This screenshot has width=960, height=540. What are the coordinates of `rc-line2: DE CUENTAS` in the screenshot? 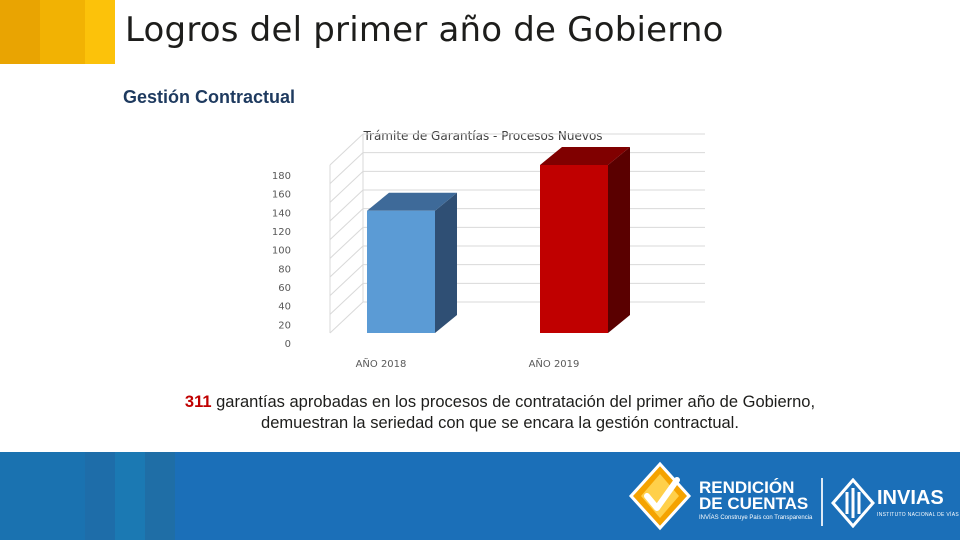 It's located at (754, 503).